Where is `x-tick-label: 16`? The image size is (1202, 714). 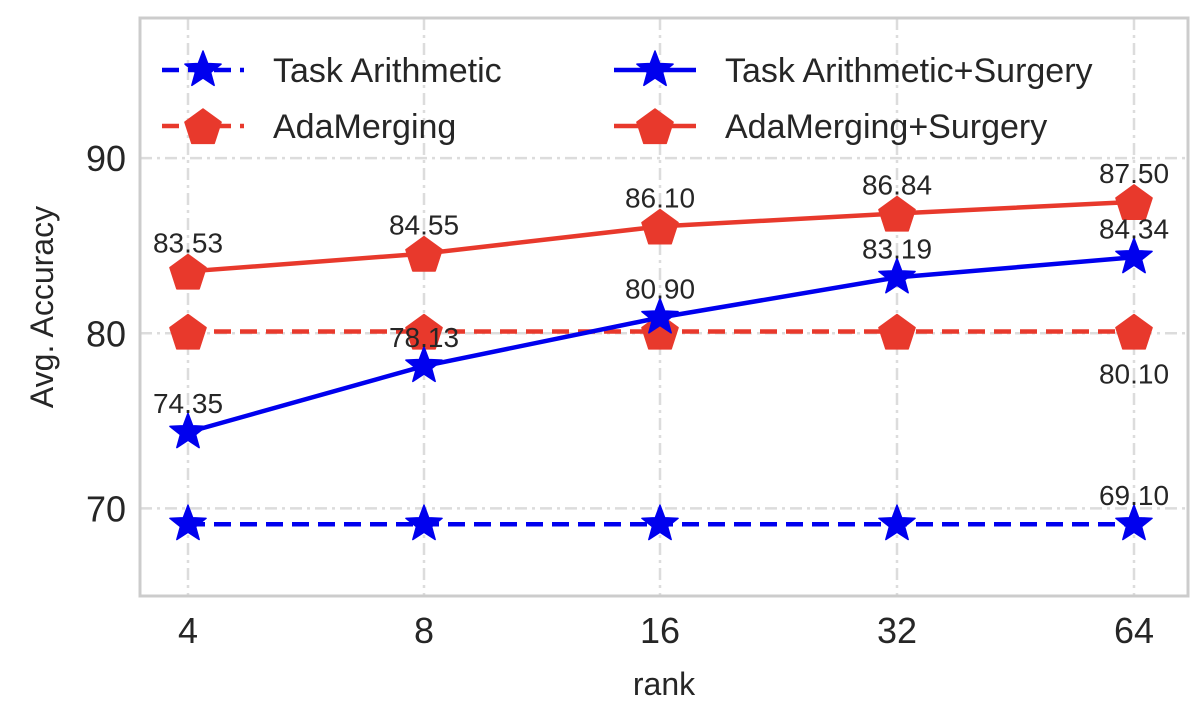
x-tick-label: 16 is located at coordinates (660, 630).